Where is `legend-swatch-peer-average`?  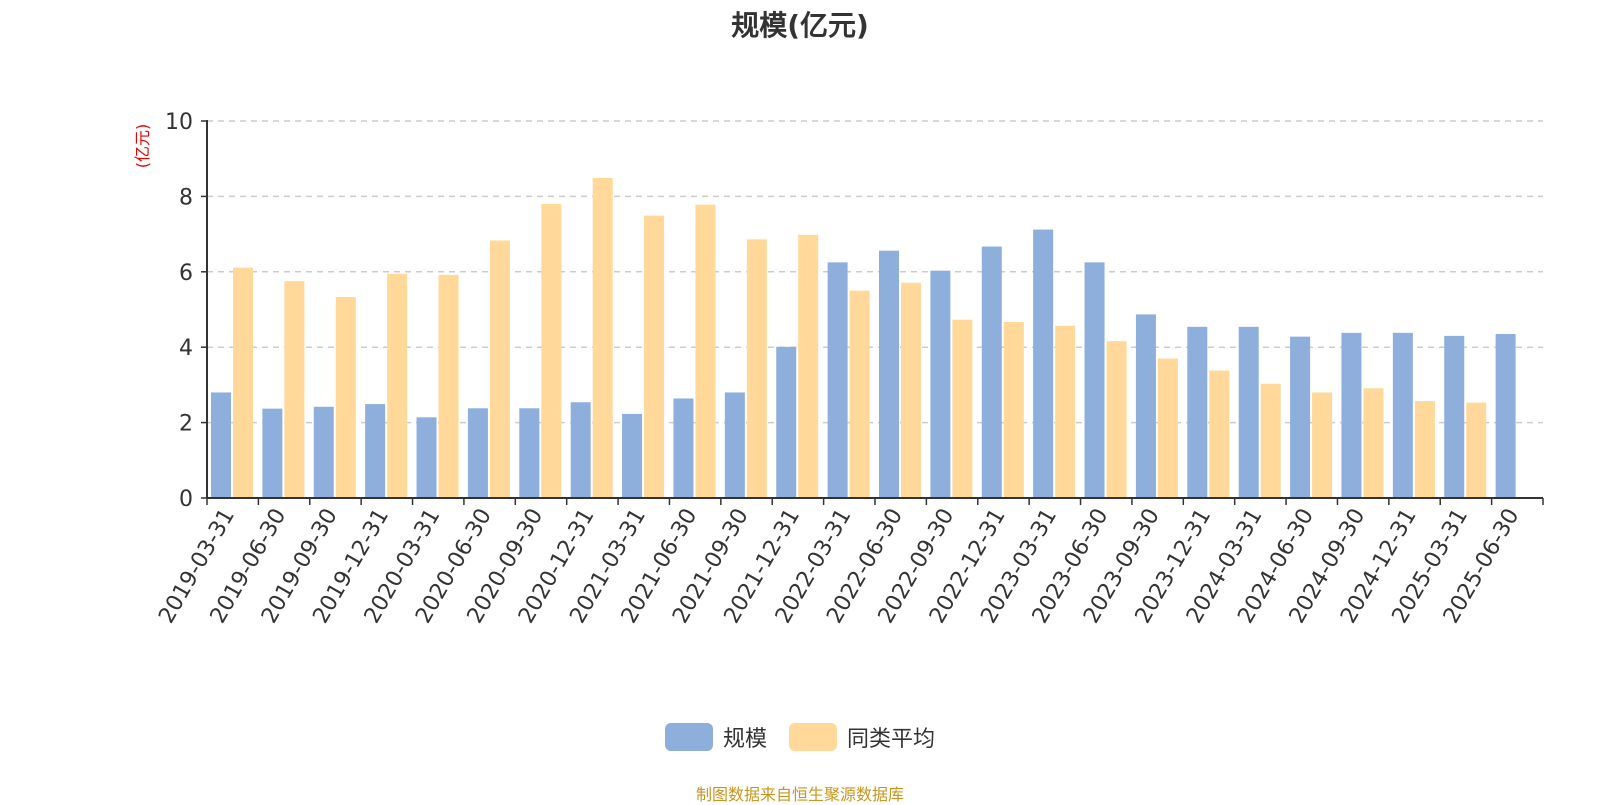
legend-swatch-peer-average is located at coordinates (813, 737).